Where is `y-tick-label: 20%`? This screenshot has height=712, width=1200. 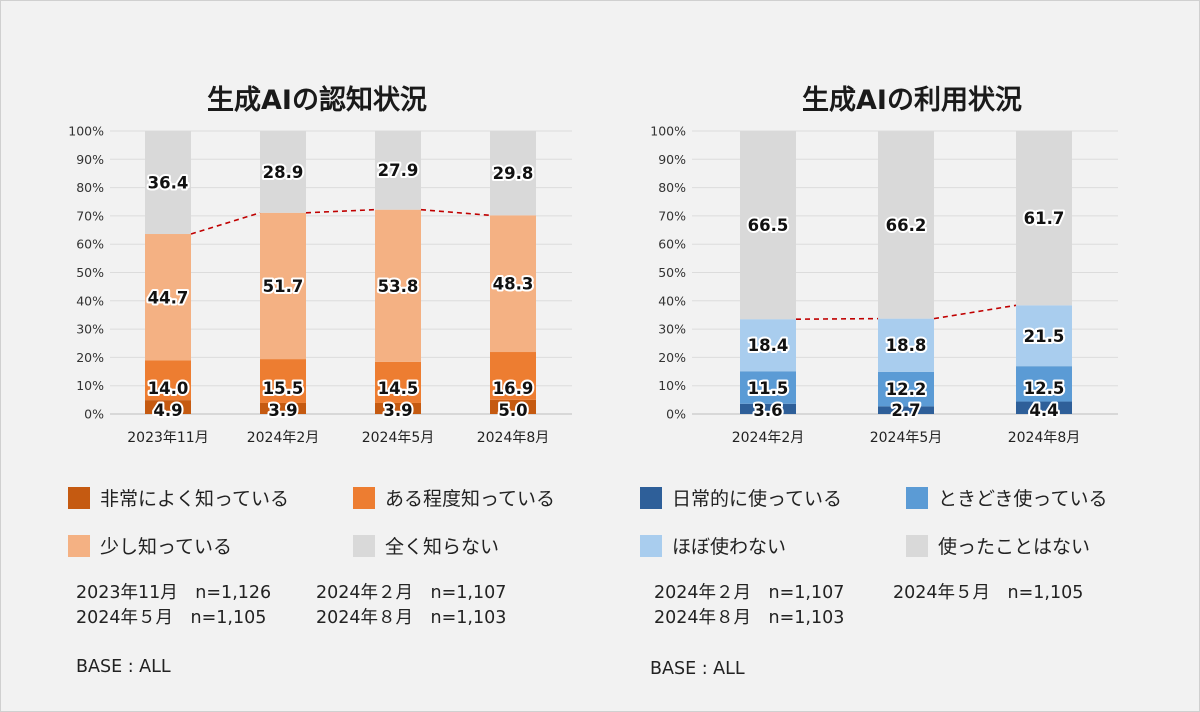 y-tick-label: 20% is located at coordinates (90, 357).